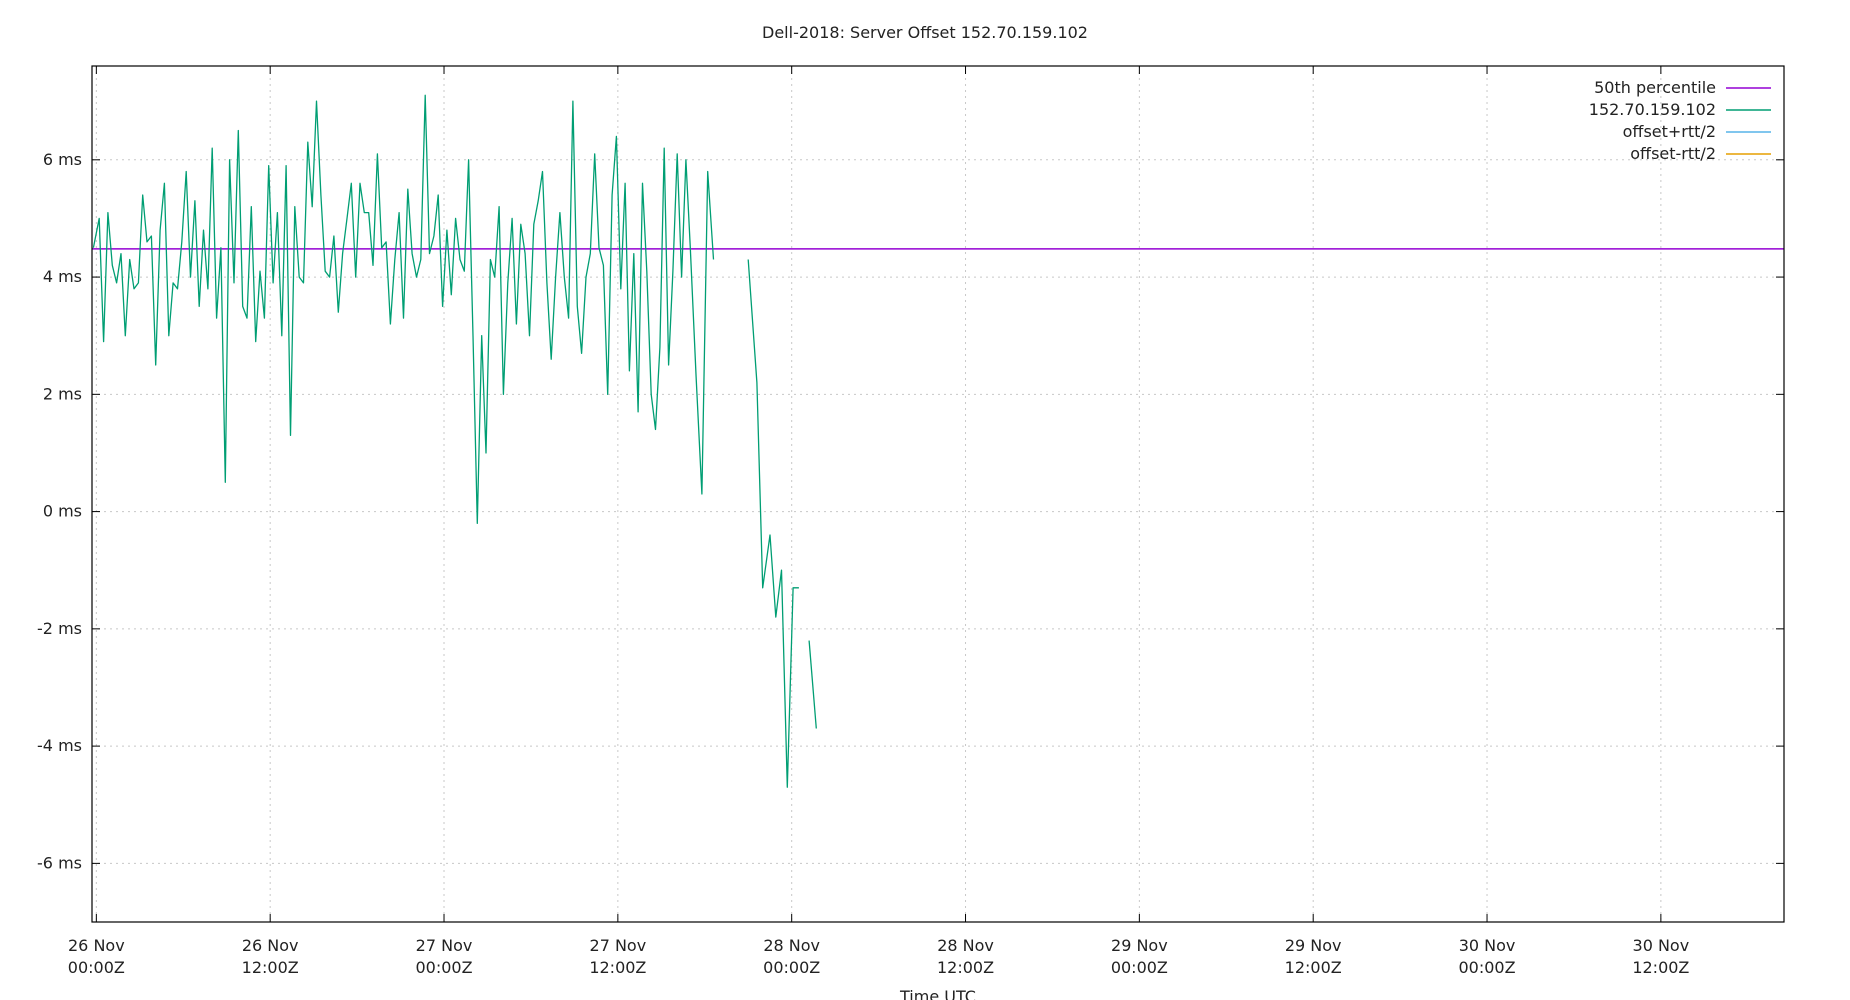  I want to click on y-tick-label: 6 ms, so click(62, 159).